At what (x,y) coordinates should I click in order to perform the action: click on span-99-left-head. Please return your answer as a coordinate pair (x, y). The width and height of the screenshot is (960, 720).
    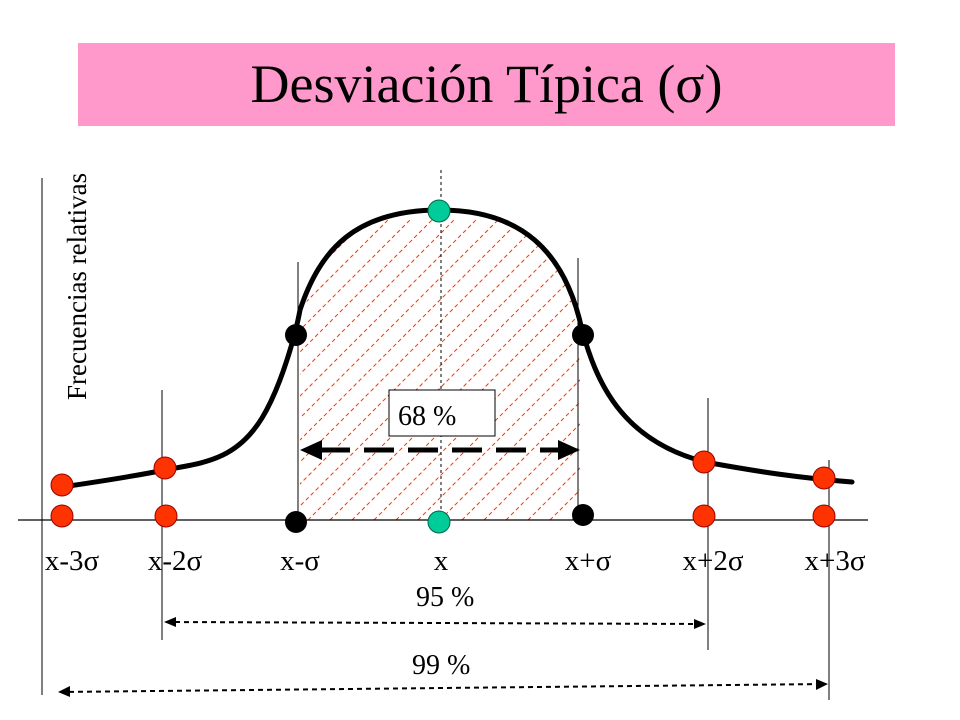
    Looking at the image, I should click on (64, 691).